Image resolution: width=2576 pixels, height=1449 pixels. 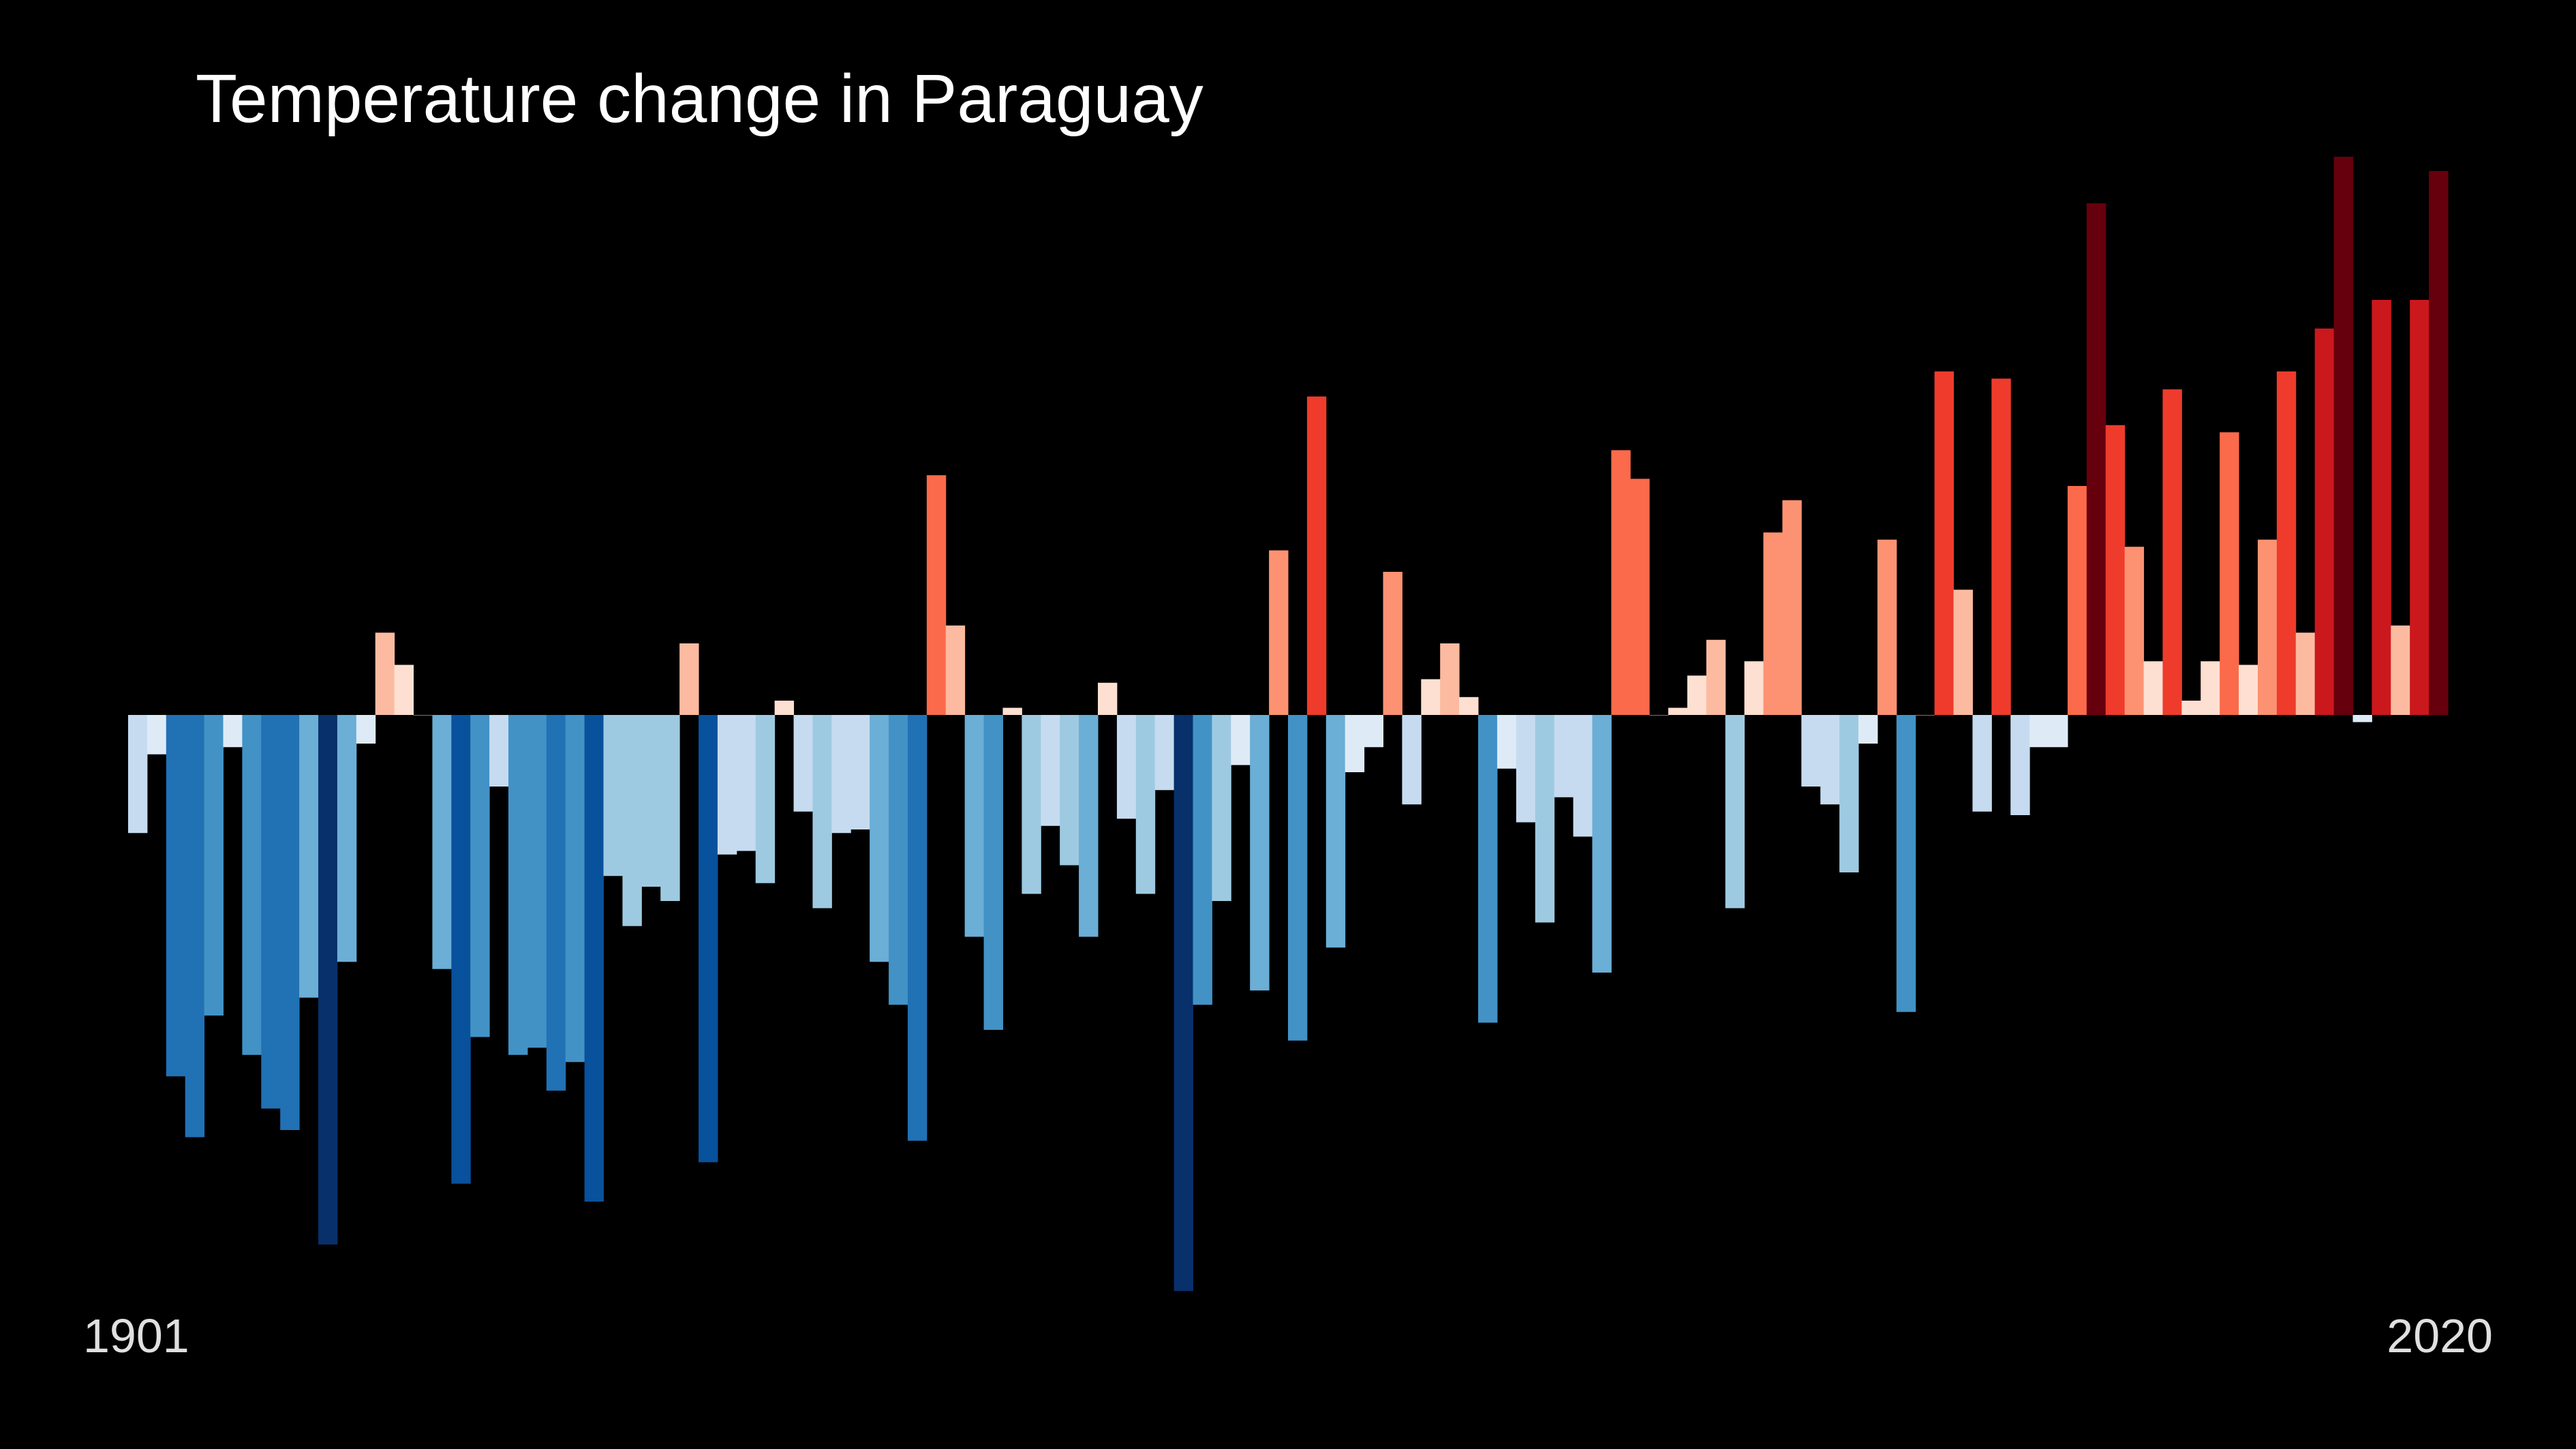 What do you see at coordinates (766, 799) in the screenshot?
I see `bar-1934` at bounding box center [766, 799].